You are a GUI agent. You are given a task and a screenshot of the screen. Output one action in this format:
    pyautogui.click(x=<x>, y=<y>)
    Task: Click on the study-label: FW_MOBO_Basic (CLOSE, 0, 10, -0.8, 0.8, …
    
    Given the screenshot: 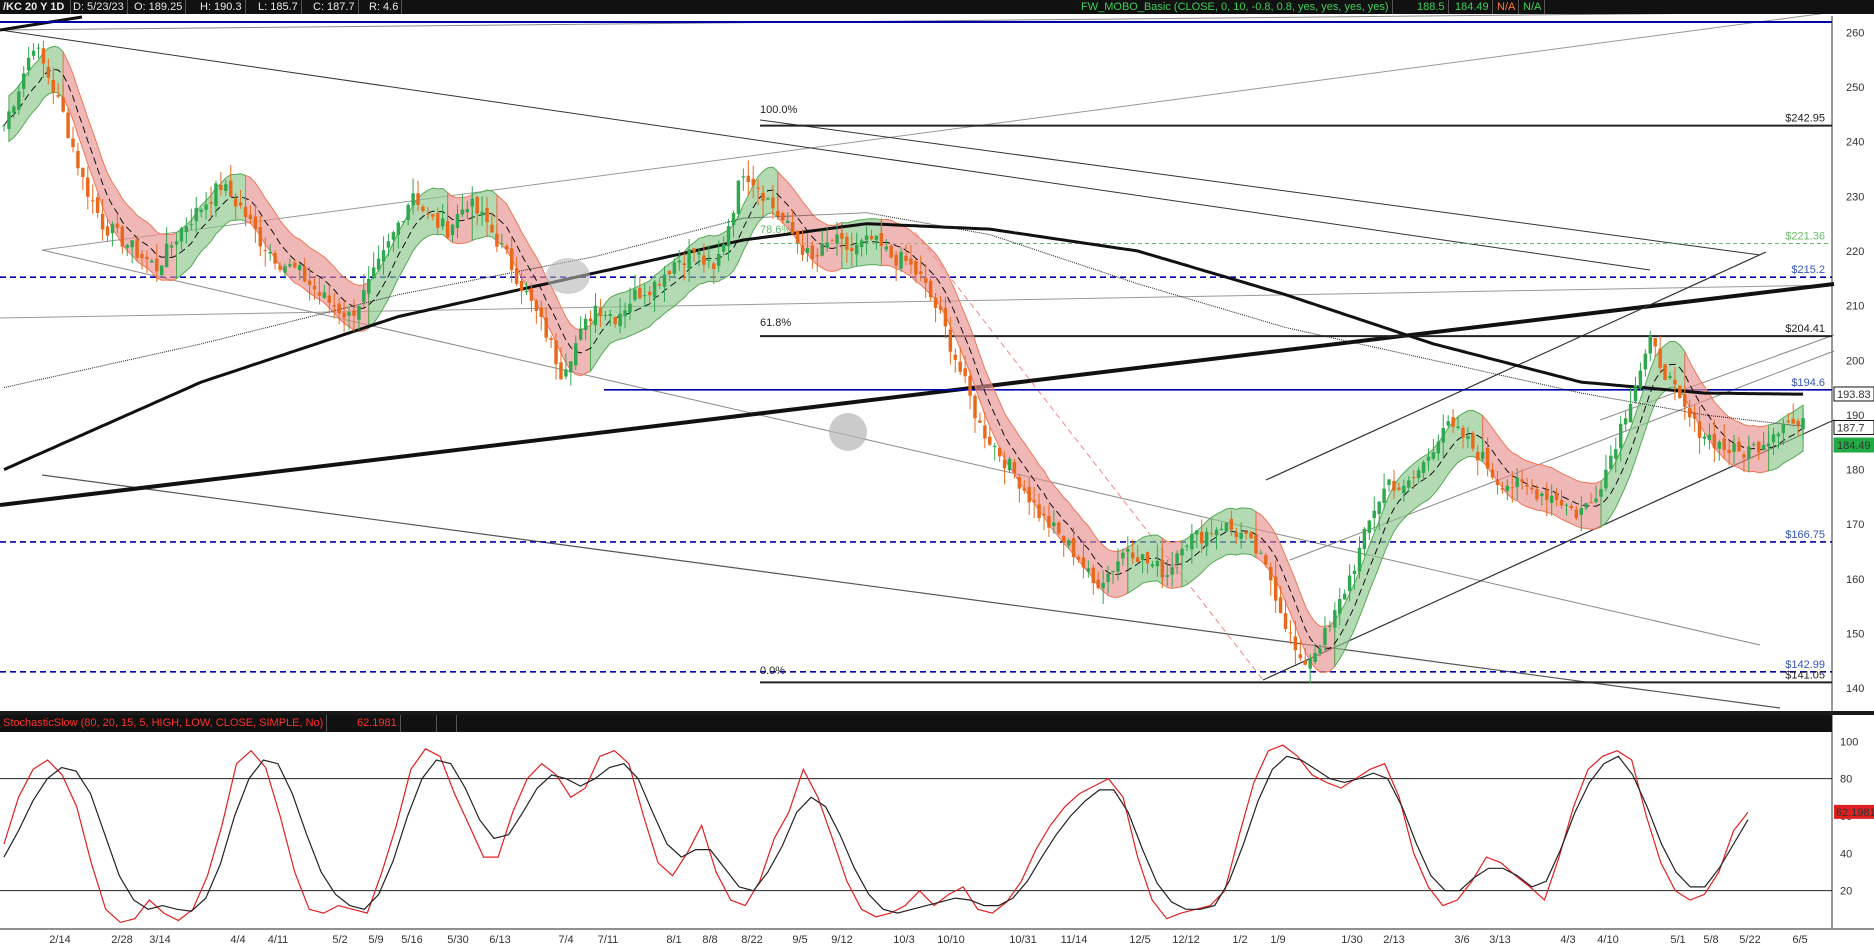 What is the action you would take?
    pyautogui.click(x=1235, y=7)
    